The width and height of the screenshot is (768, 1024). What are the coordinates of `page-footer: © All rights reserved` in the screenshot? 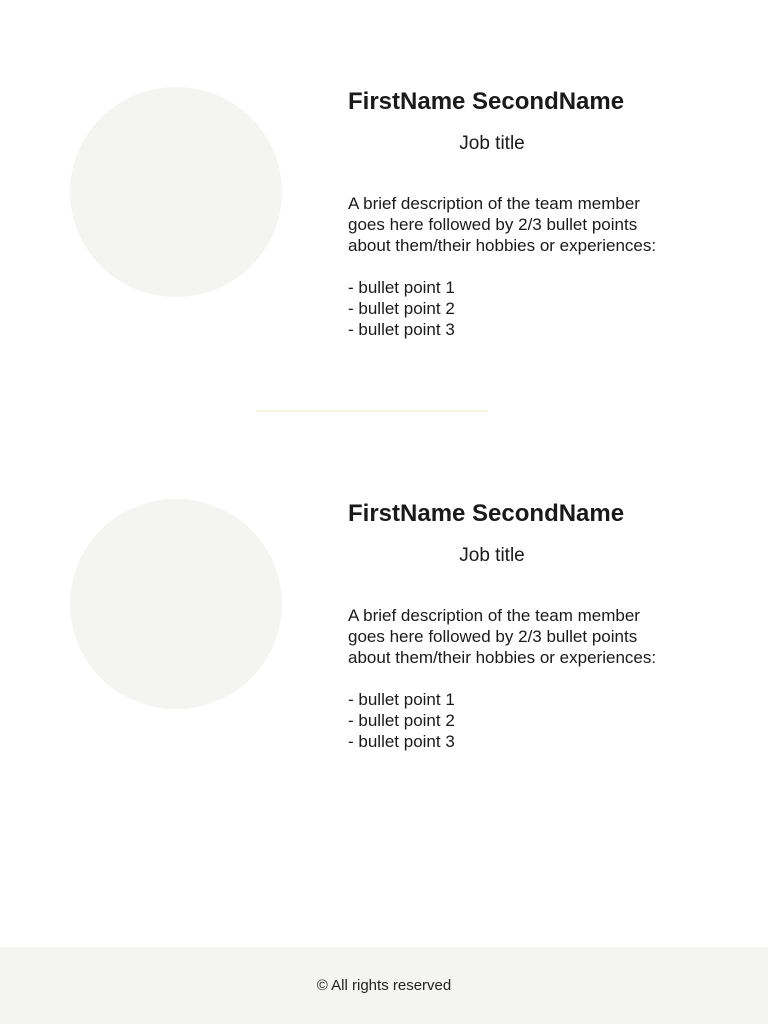 It's located at (384, 985).